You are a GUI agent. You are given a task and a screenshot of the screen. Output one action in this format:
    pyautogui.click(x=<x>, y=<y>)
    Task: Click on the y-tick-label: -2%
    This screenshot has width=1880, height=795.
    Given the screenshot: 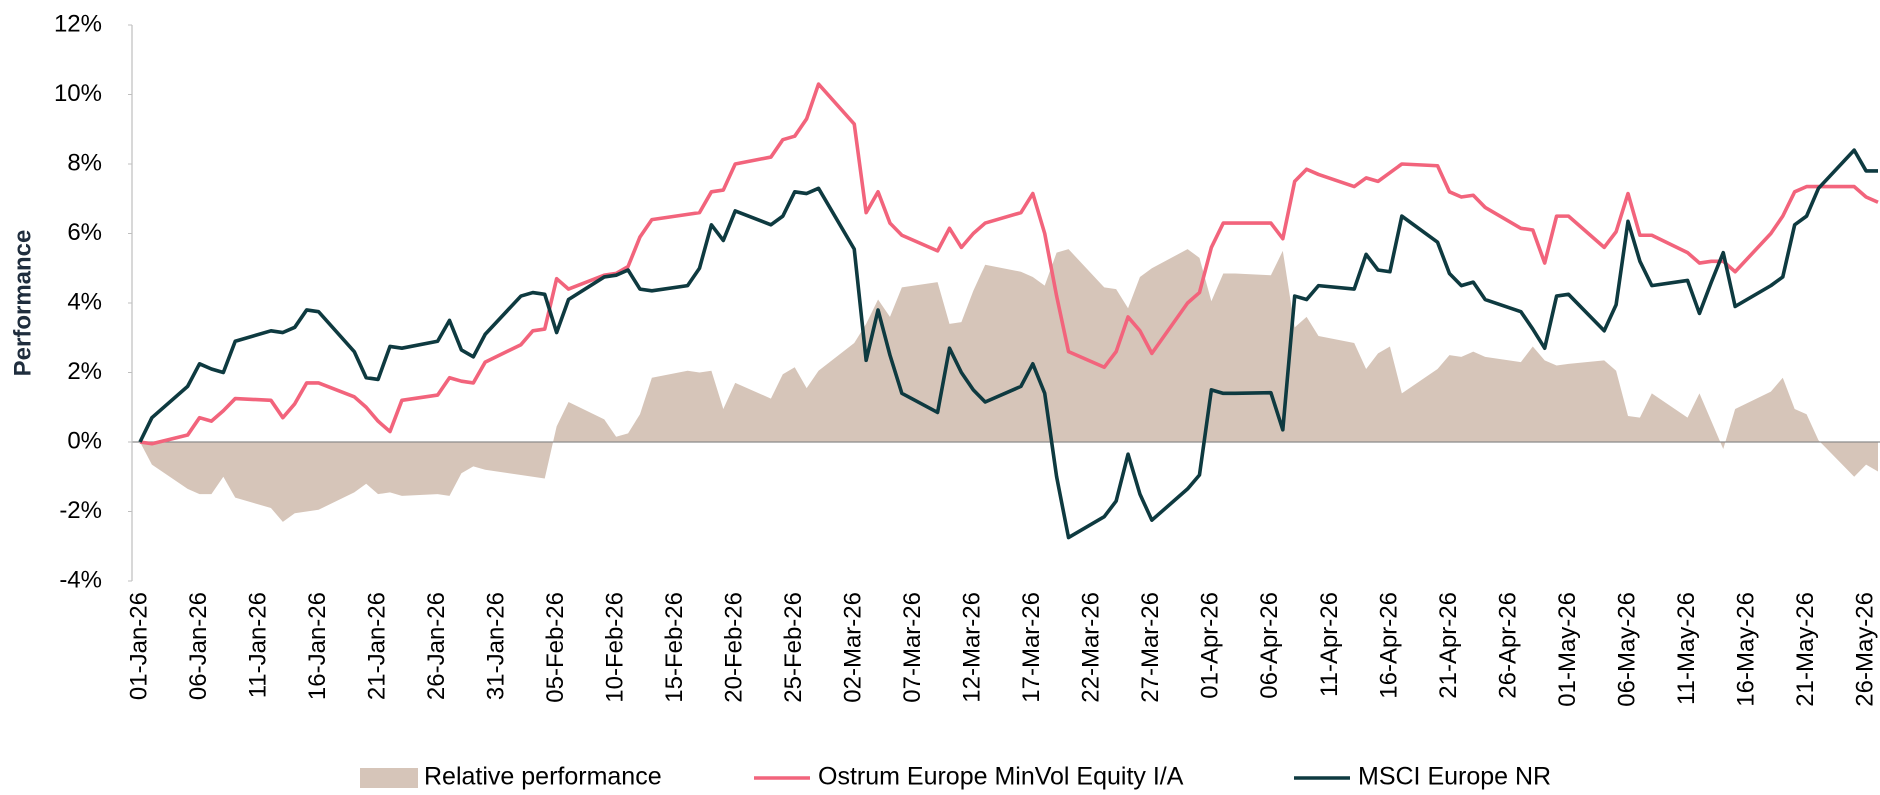 What is the action you would take?
    pyautogui.click(x=80, y=510)
    